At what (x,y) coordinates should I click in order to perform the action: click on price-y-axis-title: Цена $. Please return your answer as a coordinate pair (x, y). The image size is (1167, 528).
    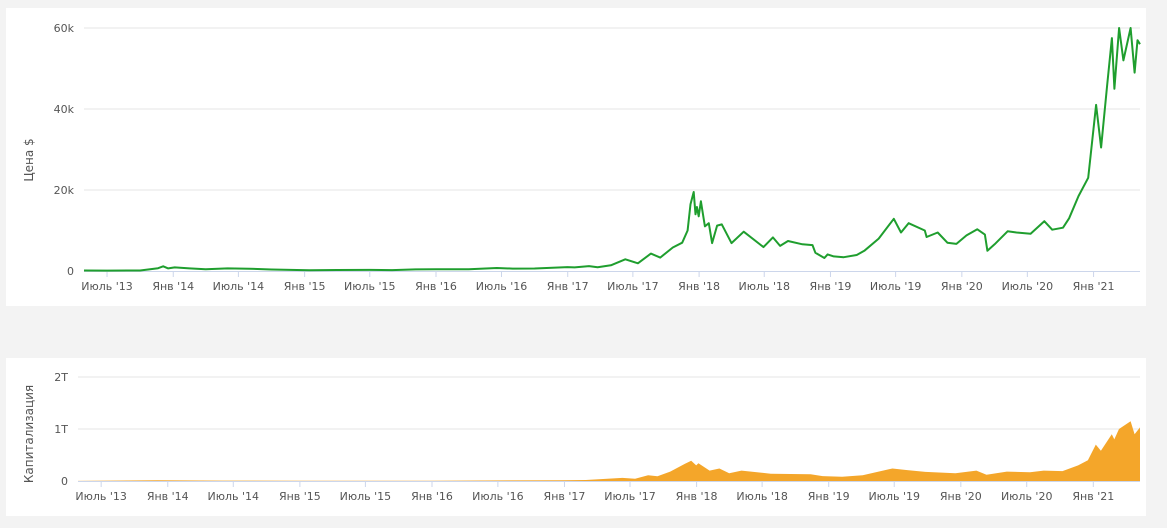
    Looking at the image, I should click on (29, 159).